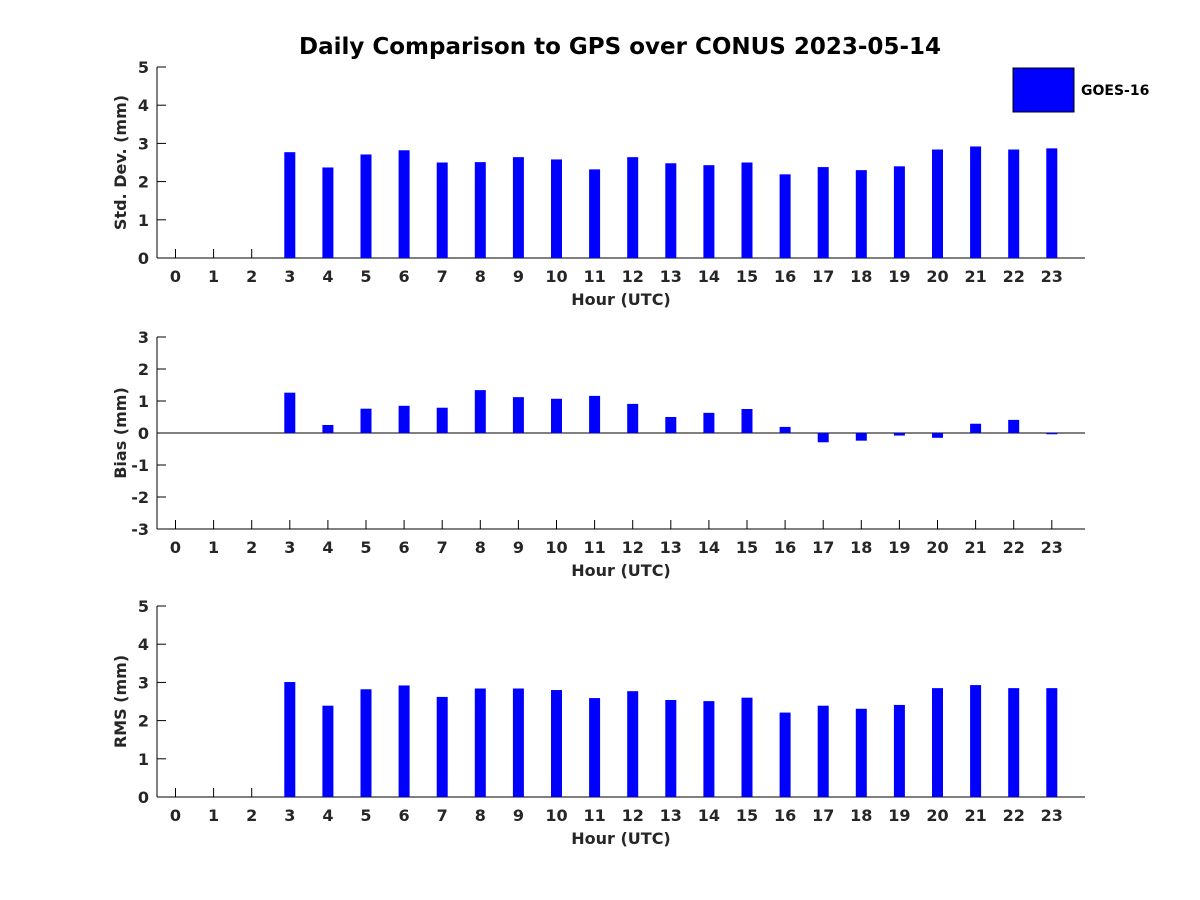 The width and height of the screenshot is (1200, 900). What do you see at coordinates (143, 67) in the screenshot?
I see `std-dev-ytick-label: 5` at bounding box center [143, 67].